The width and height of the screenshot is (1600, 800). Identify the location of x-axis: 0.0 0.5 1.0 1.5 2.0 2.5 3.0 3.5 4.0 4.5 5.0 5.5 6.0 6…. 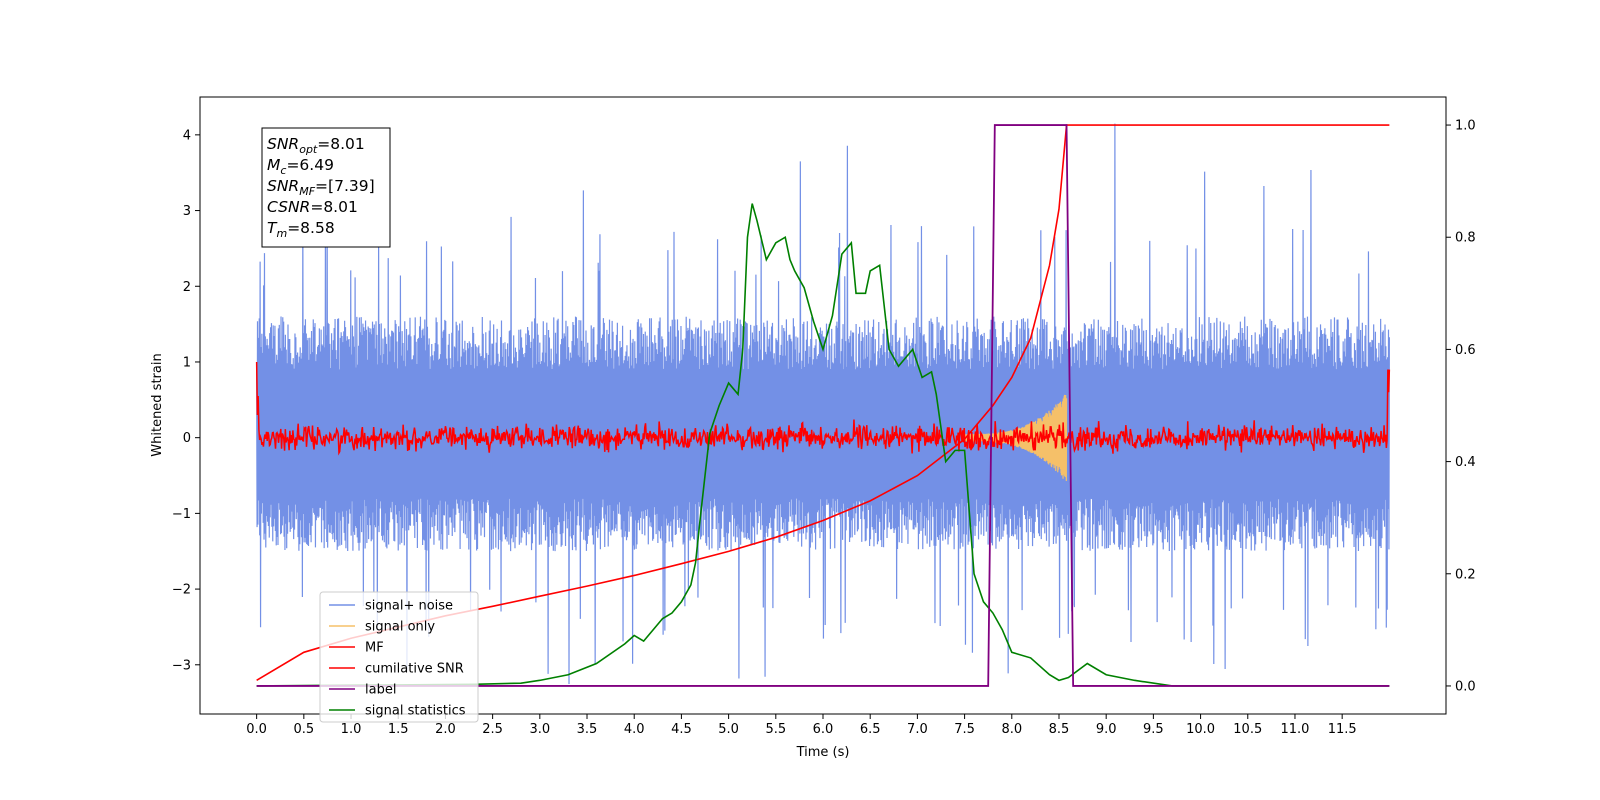
(801, 725).